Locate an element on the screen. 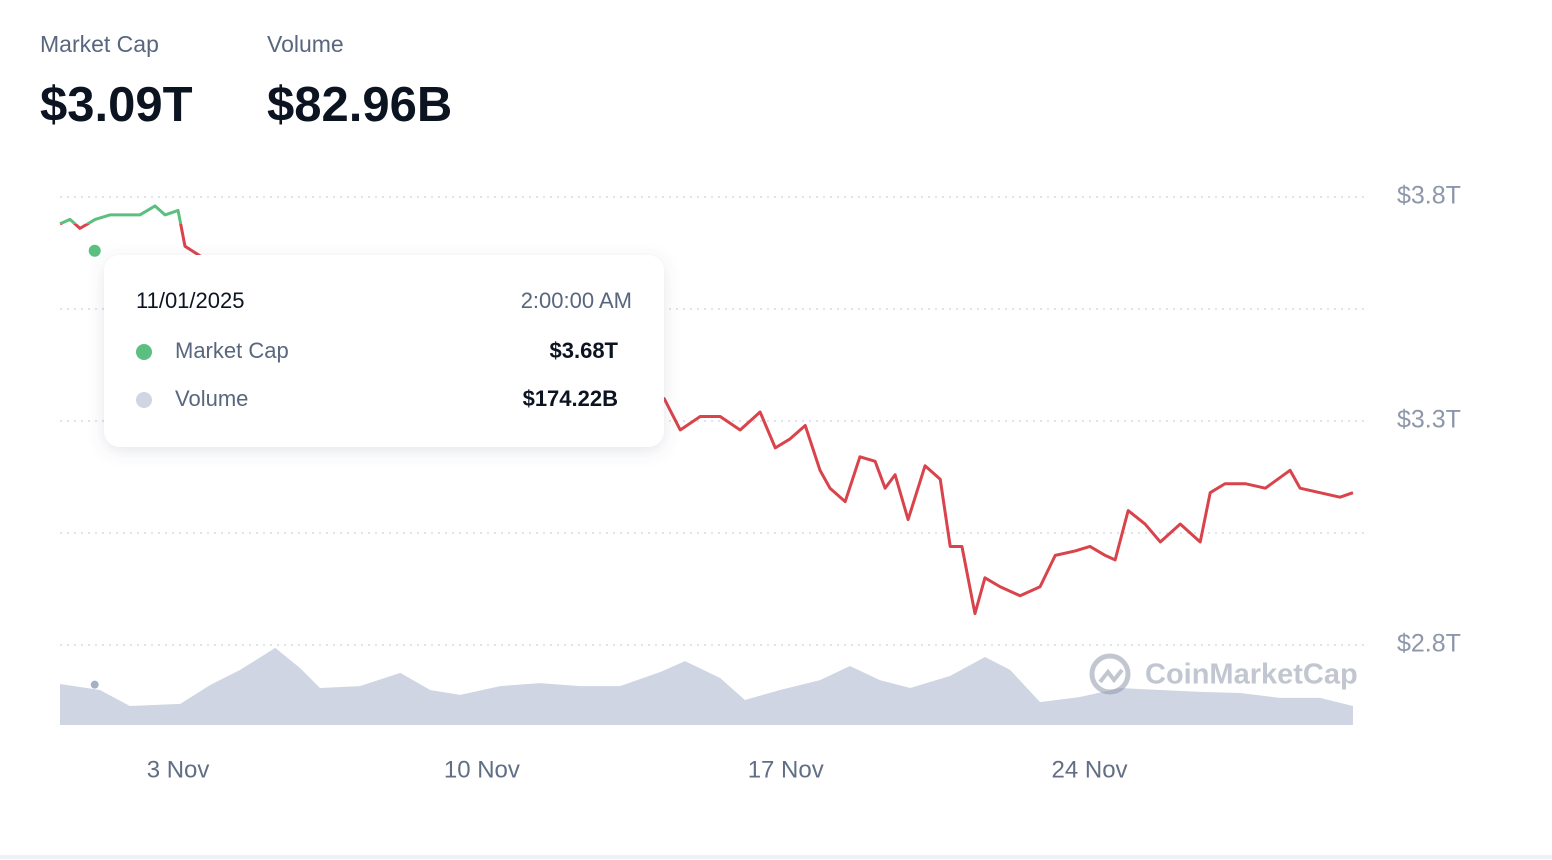 This screenshot has width=1552, height=860. tooltip-name: Volume is located at coordinates (211, 398).